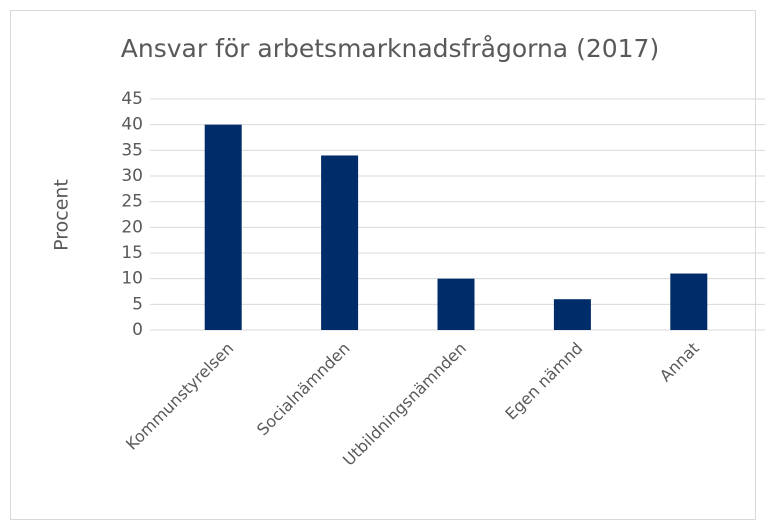 The height and width of the screenshot is (525, 766). Describe the element at coordinates (132, 253) in the screenshot. I see `y-tick-label: 15` at that location.